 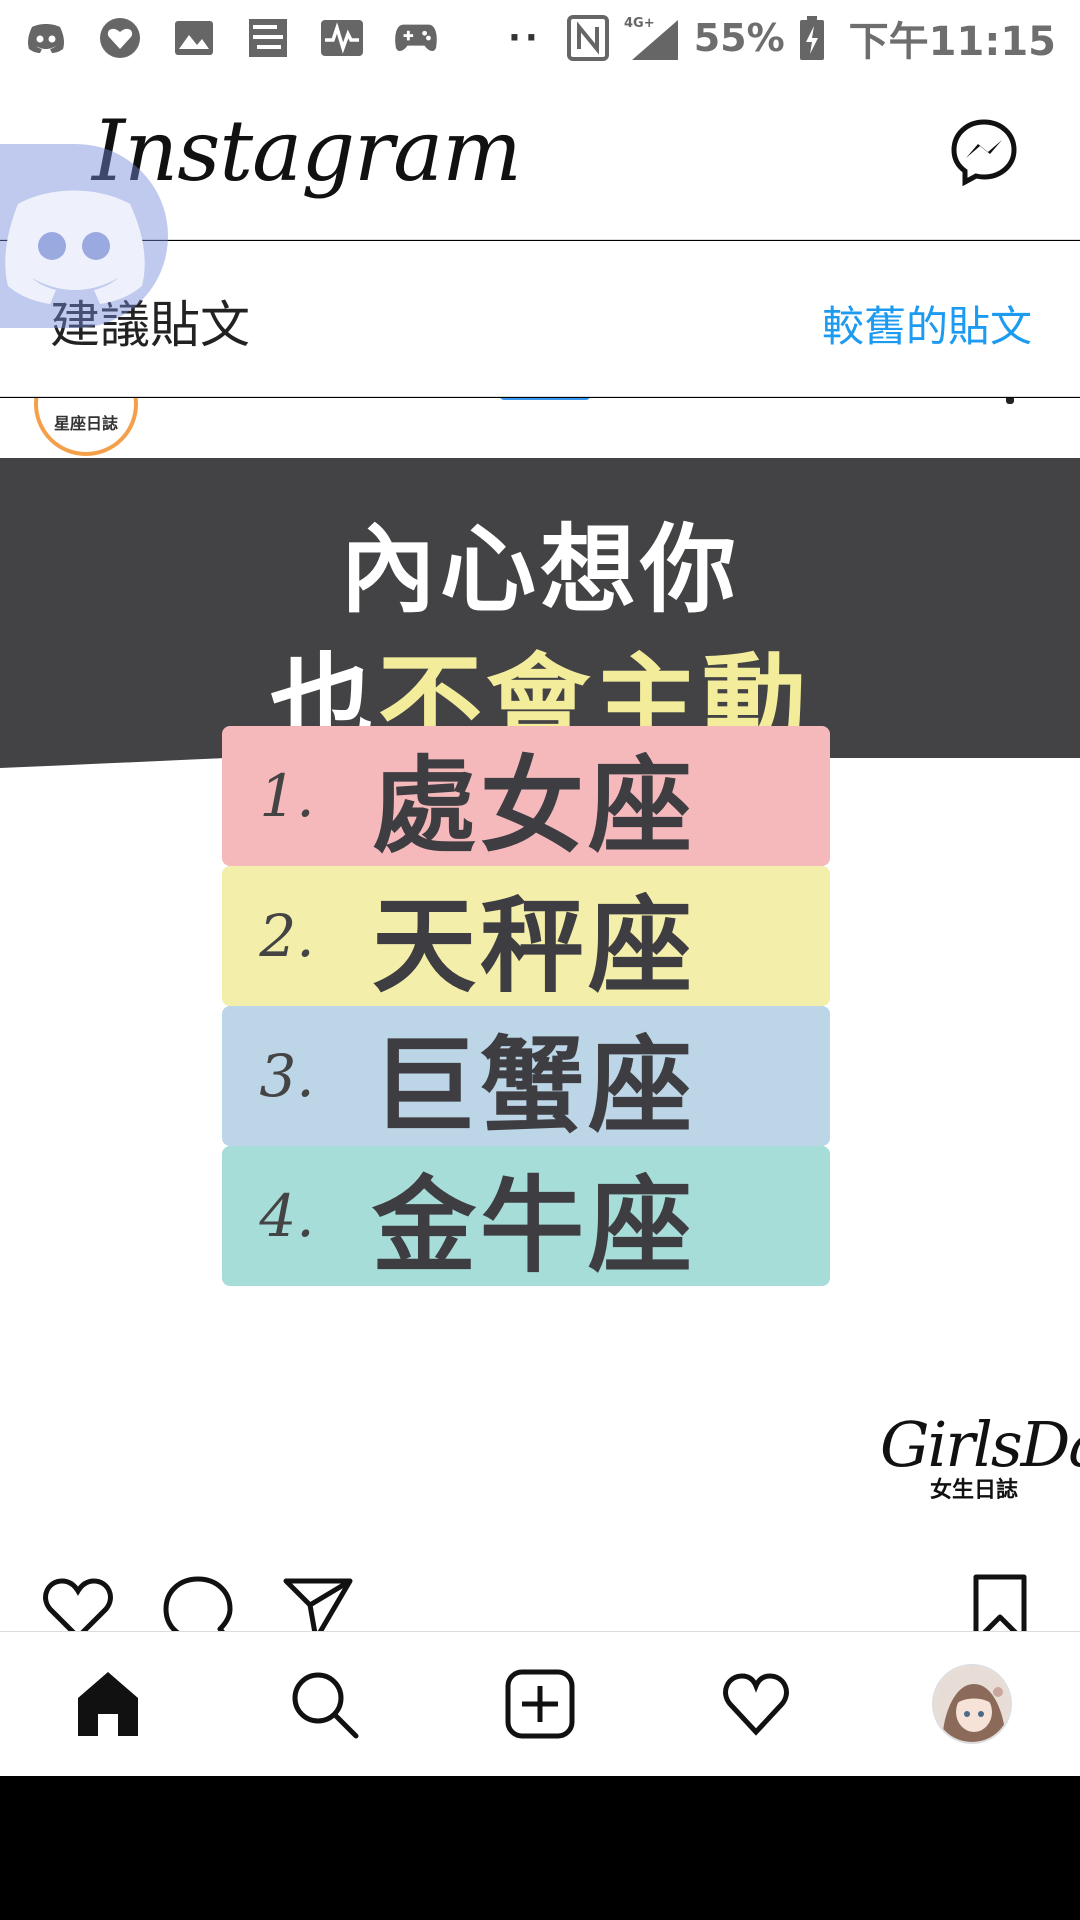 I want to click on ranking-card: 1. 處女座, so click(x=526, y=796).